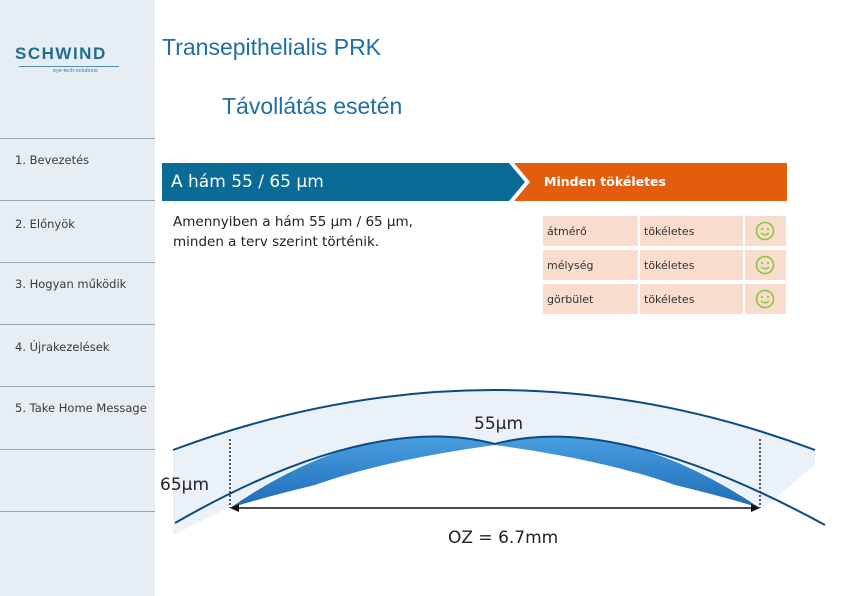  Describe the element at coordinates (343, 182) in the screenshot. I see `banner-left-arrow` at that location.